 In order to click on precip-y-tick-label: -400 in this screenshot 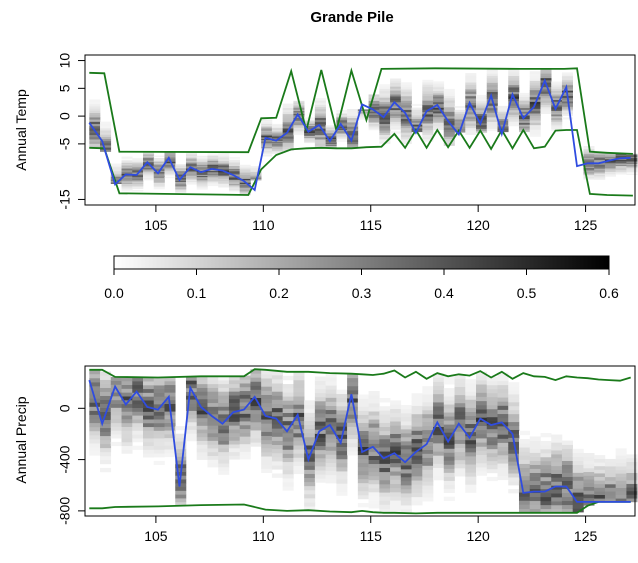, I will do `click(65, 459)`.